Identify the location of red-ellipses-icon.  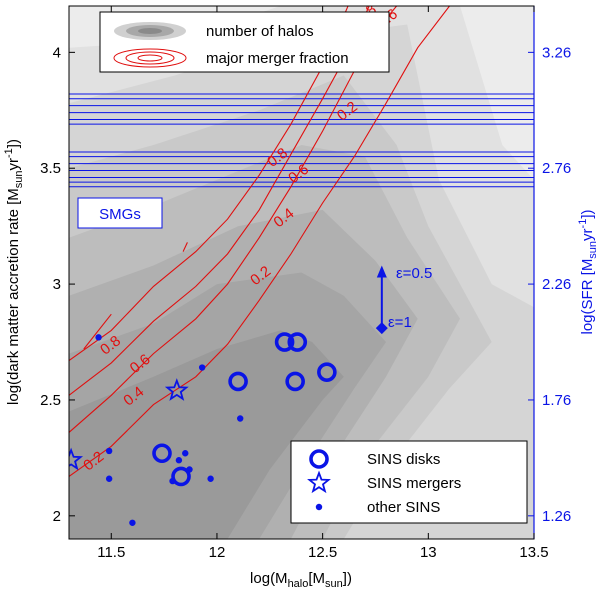
(150, 58).